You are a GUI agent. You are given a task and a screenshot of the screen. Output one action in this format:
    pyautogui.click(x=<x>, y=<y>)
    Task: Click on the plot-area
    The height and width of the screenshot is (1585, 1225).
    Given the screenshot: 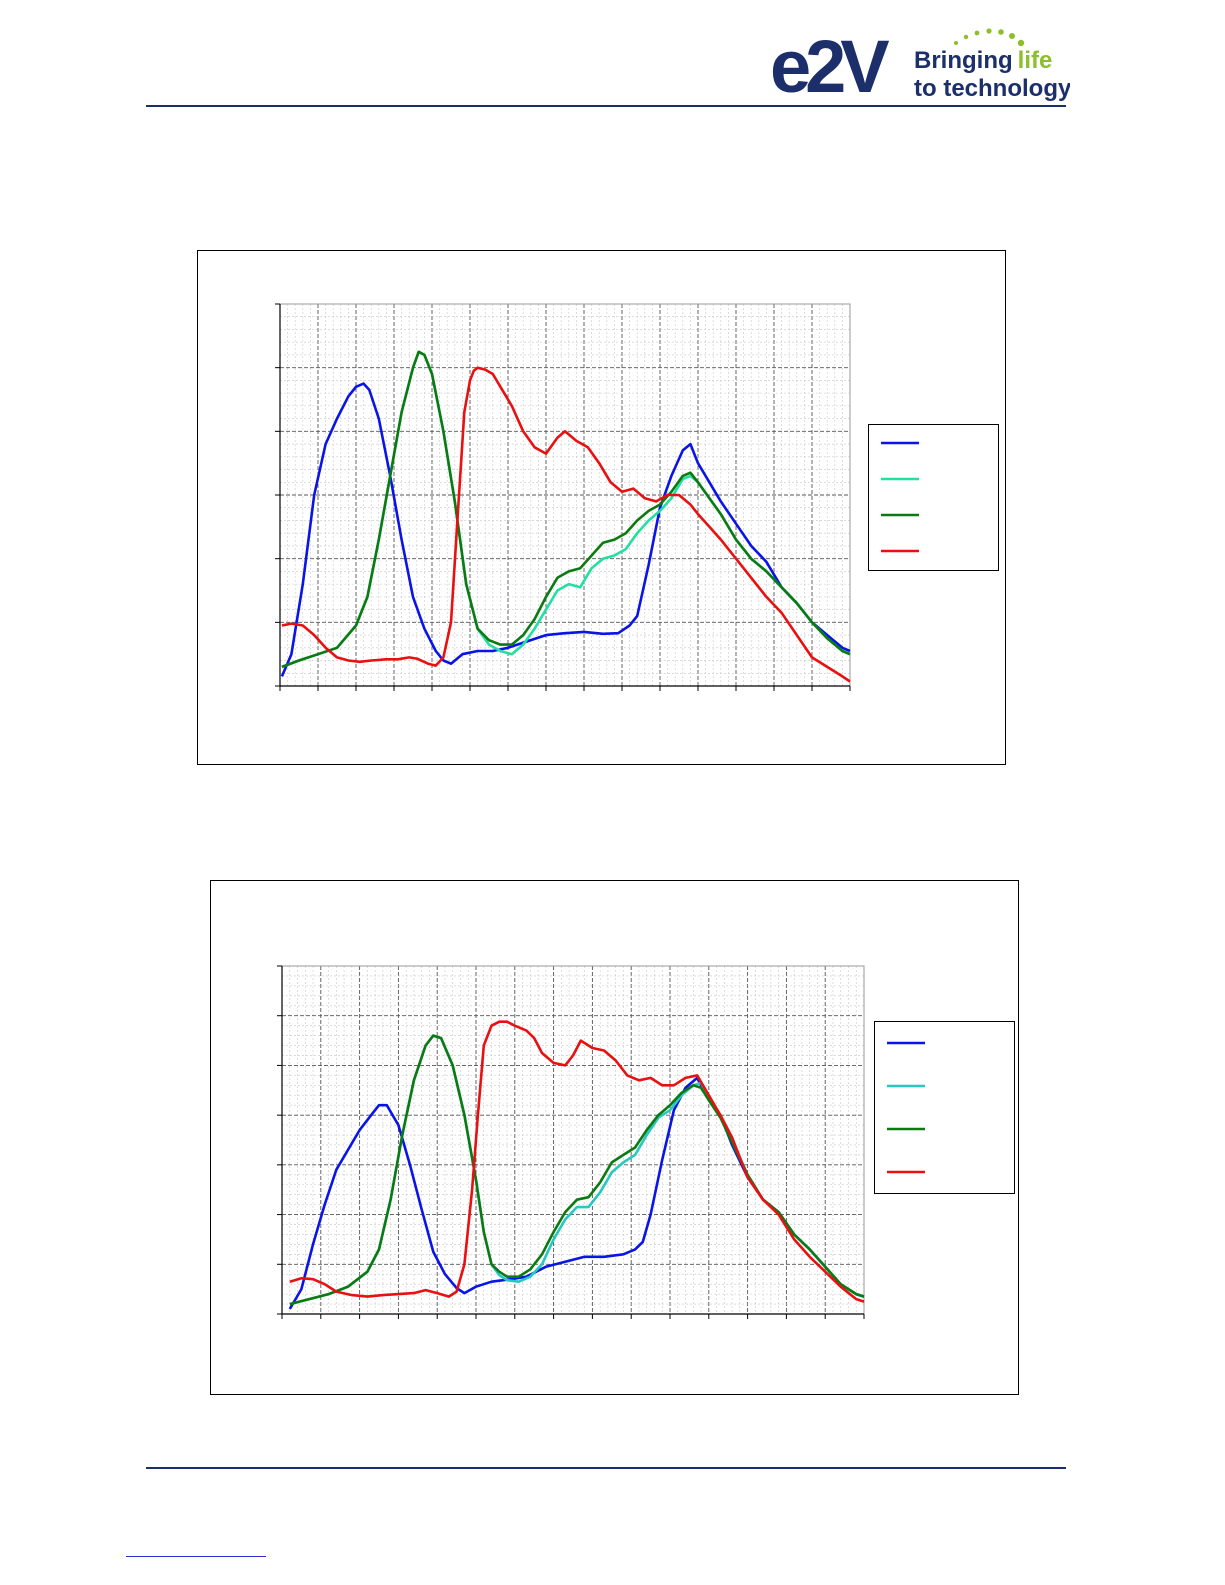 What is the action you would take?
    pyautogui.click(x=573, y=1140)
    